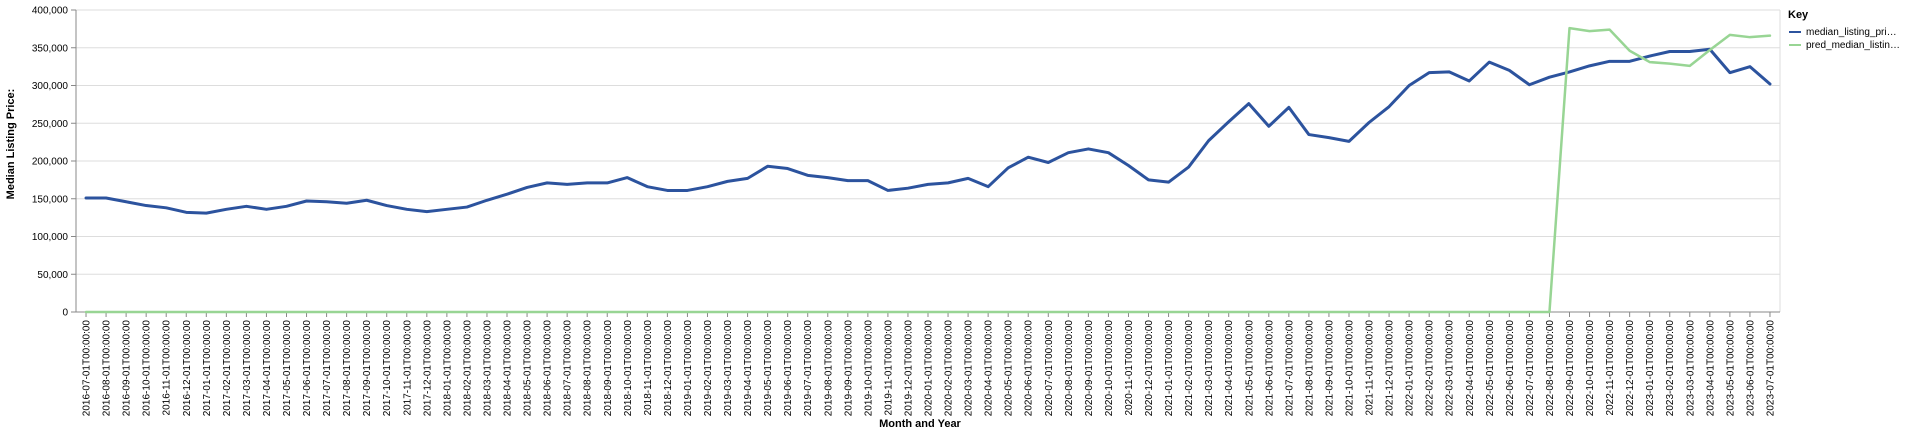  Describe the element at coordinates (50, 11) in the screenshot. I see `y-tick-label: 400,000` at that location.